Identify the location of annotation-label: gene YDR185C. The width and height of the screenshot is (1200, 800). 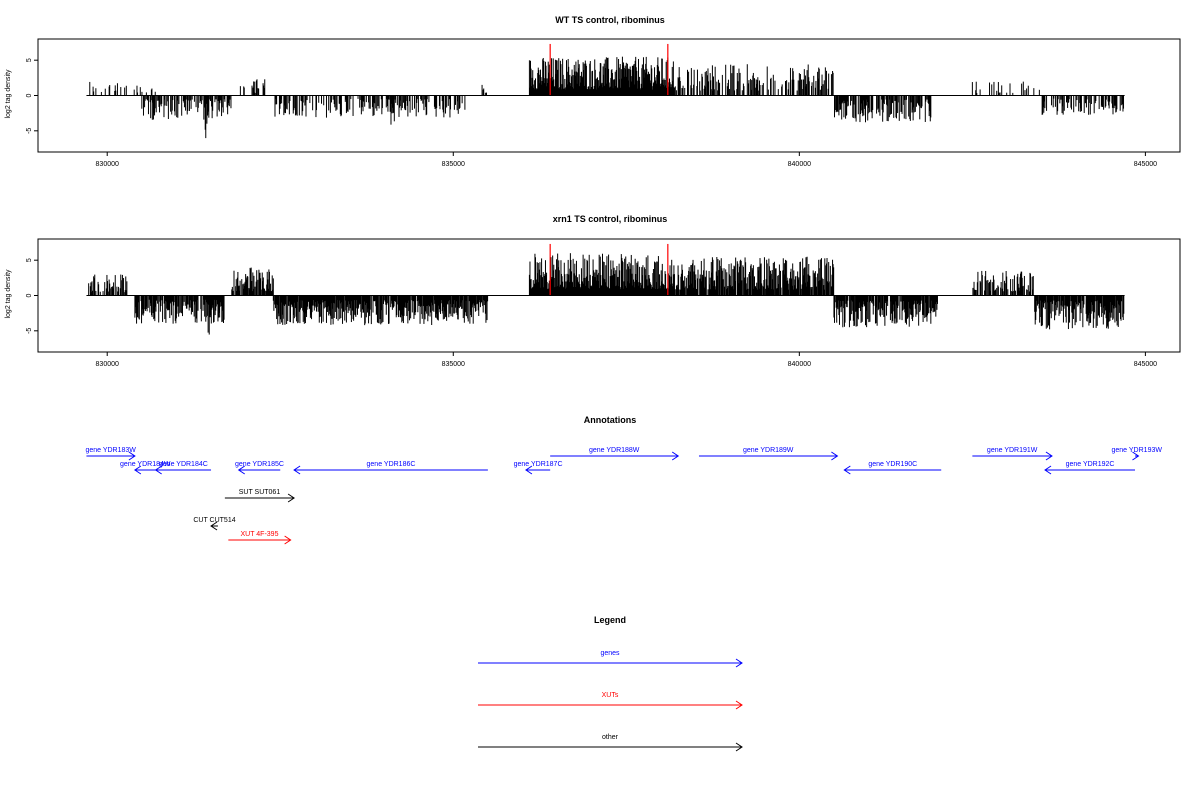
(259, 464).